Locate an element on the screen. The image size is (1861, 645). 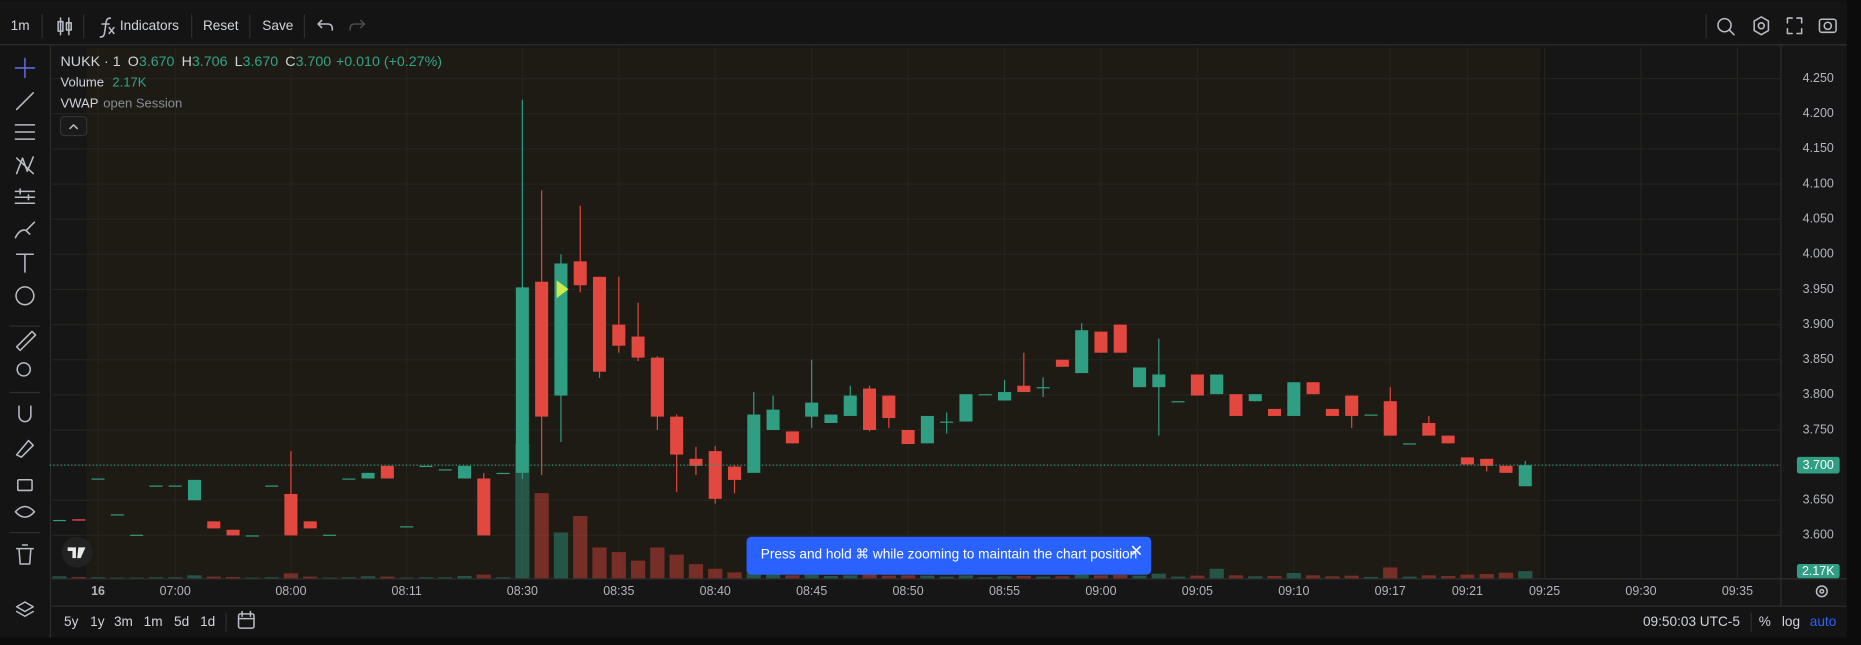
collapse-icon is located at coordinates (73, 127).